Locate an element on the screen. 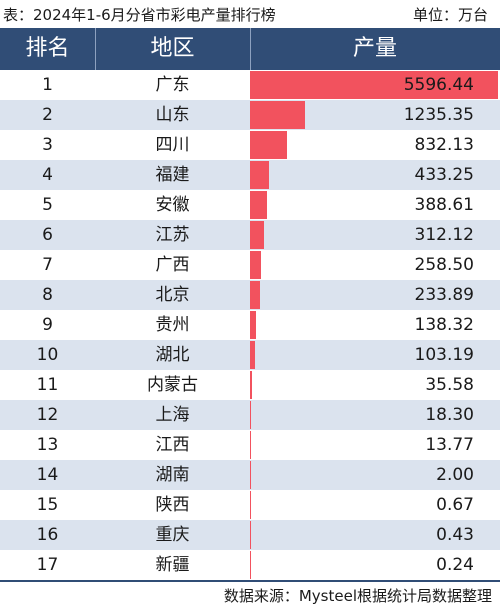 This screenshot has height=610, width=500. table-row: 2 山东 1235.35 is located at coordinates (250, 115).